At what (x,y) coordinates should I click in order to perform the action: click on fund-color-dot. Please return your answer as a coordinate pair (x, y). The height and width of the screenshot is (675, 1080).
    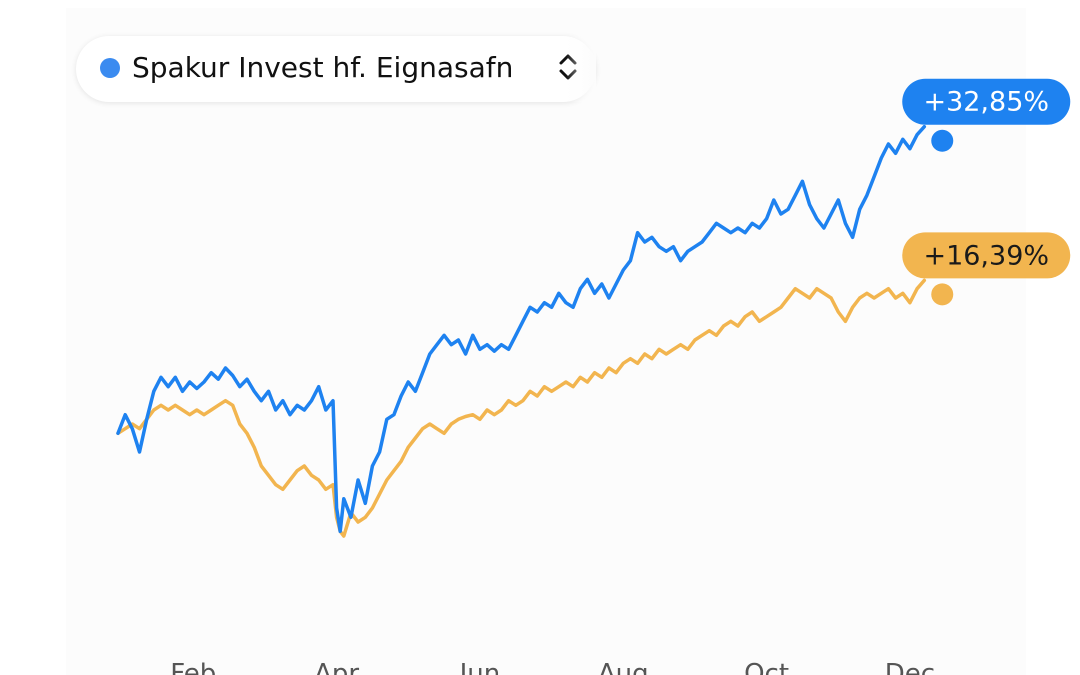
    Looking at the image, I should click on (110, 68).